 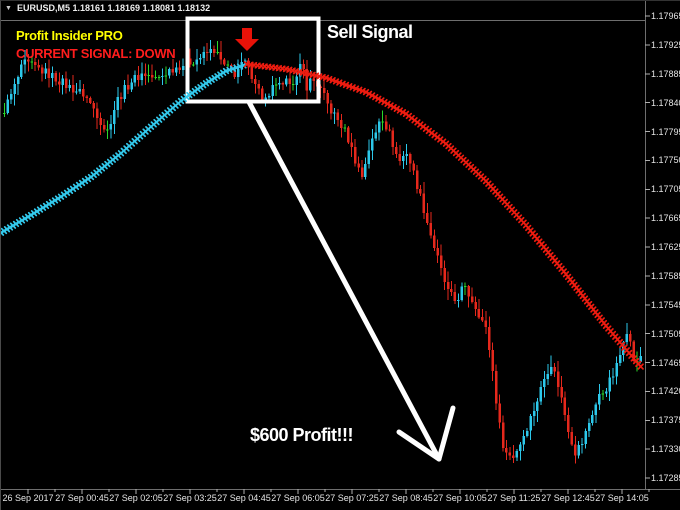 What do you see at coordinates (28, 498) in the screenshot?
I see `time-axis-label: 26 Sep 2017` at bounding box center [28, 498].